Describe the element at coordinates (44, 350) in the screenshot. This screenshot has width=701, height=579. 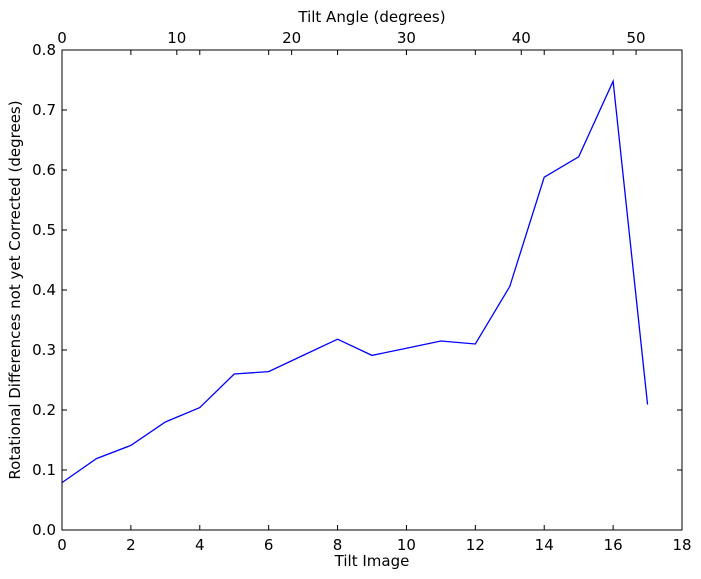
I see `y-tick-label: 0.3` at that location.